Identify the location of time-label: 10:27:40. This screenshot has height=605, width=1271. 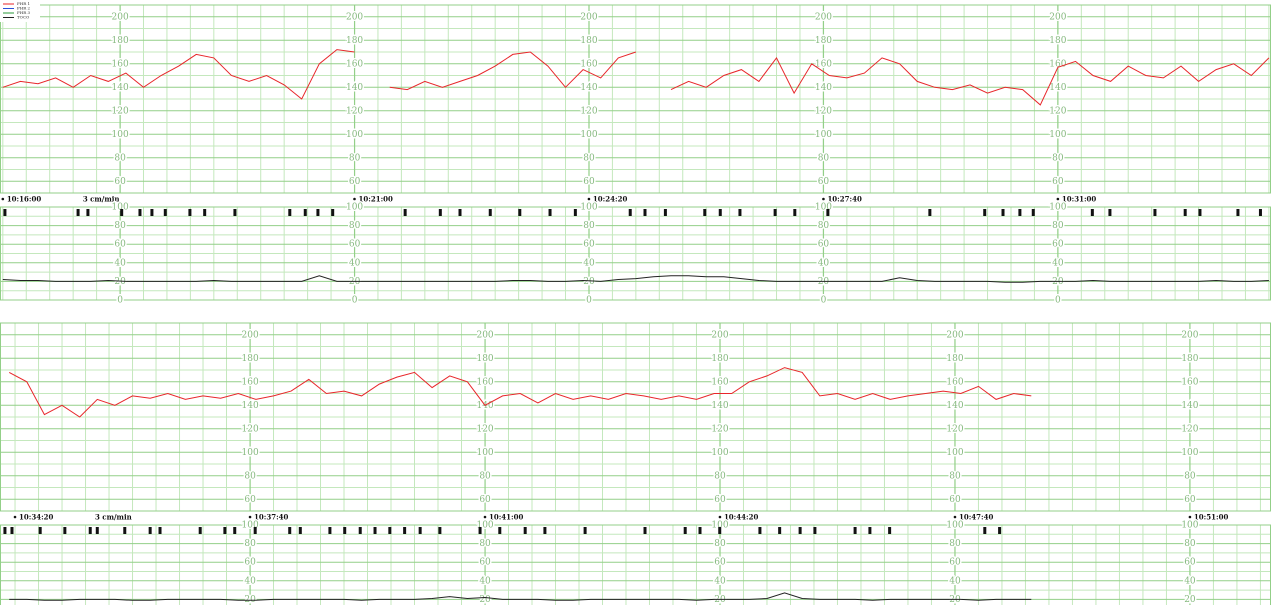
(844, 199).